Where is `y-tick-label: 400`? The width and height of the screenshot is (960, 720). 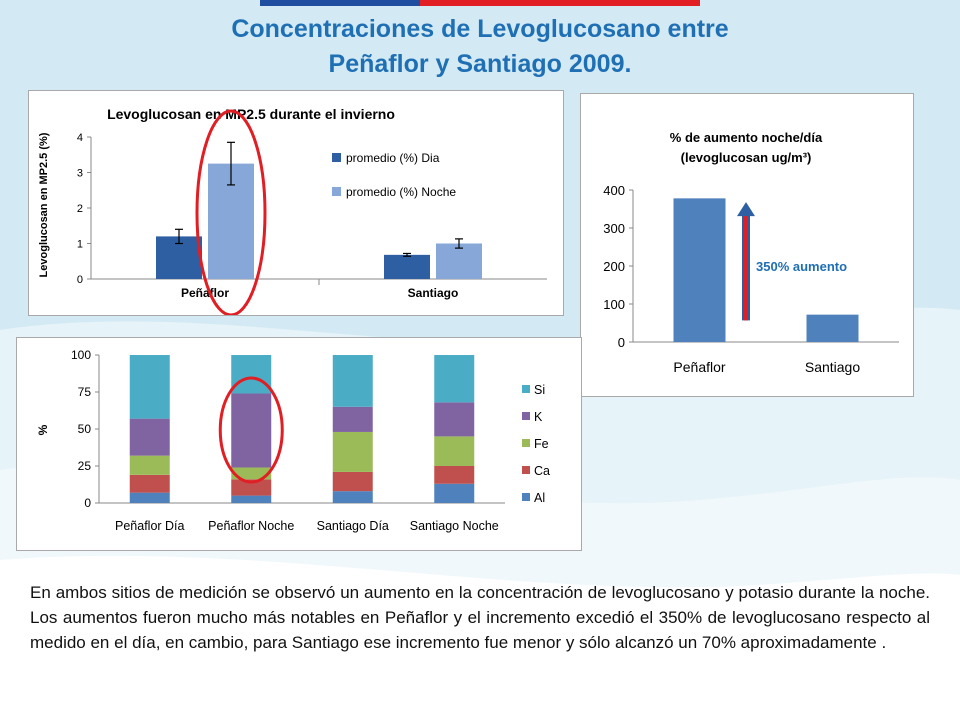 y-tick-label: 400 is located at coordinates (614, 190).